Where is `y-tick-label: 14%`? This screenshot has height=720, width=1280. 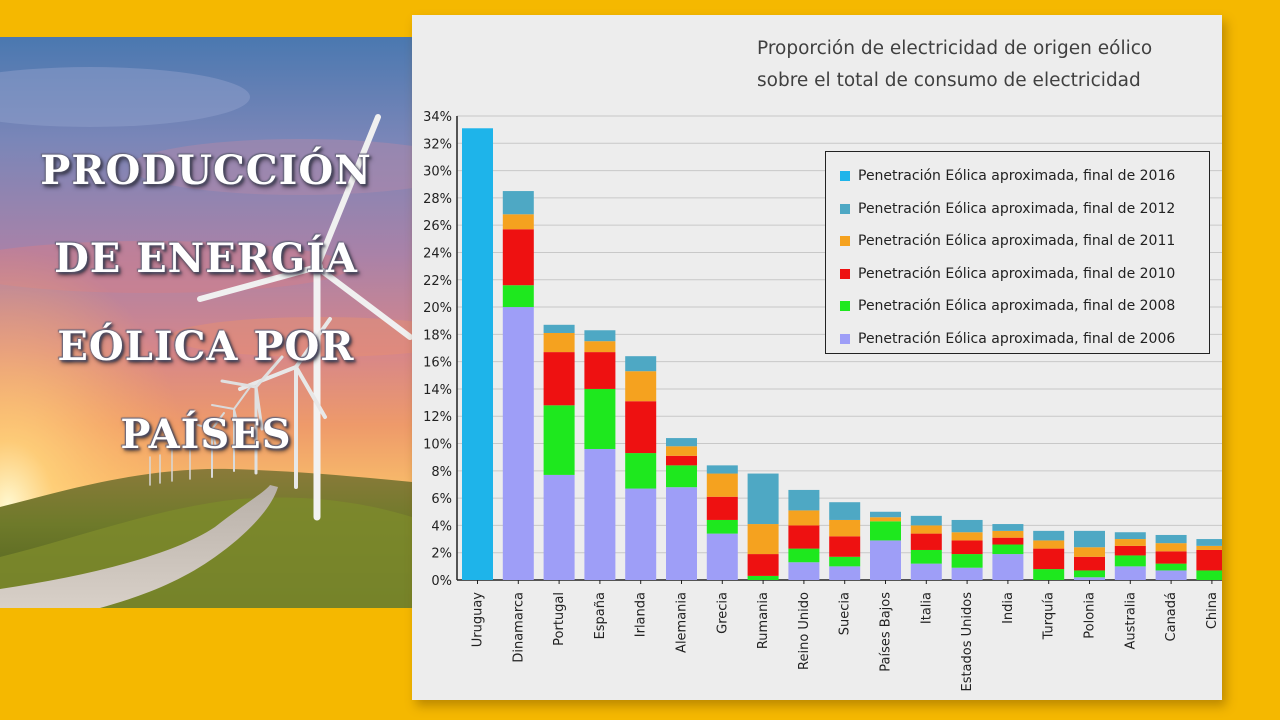
y-tick-label: 14% is located at coordinates (437, 390).